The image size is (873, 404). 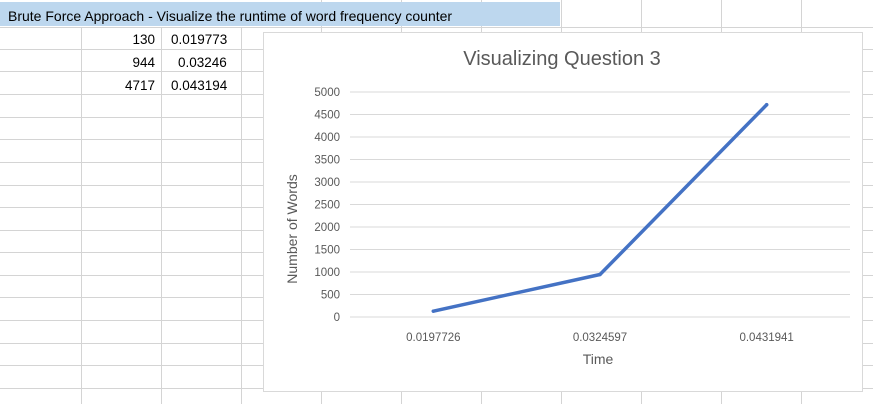 What do you see at coordinates (199, 85) in the screenshot?
I see `cell-time-3: 0.043194` at bounding box center [199, 85].